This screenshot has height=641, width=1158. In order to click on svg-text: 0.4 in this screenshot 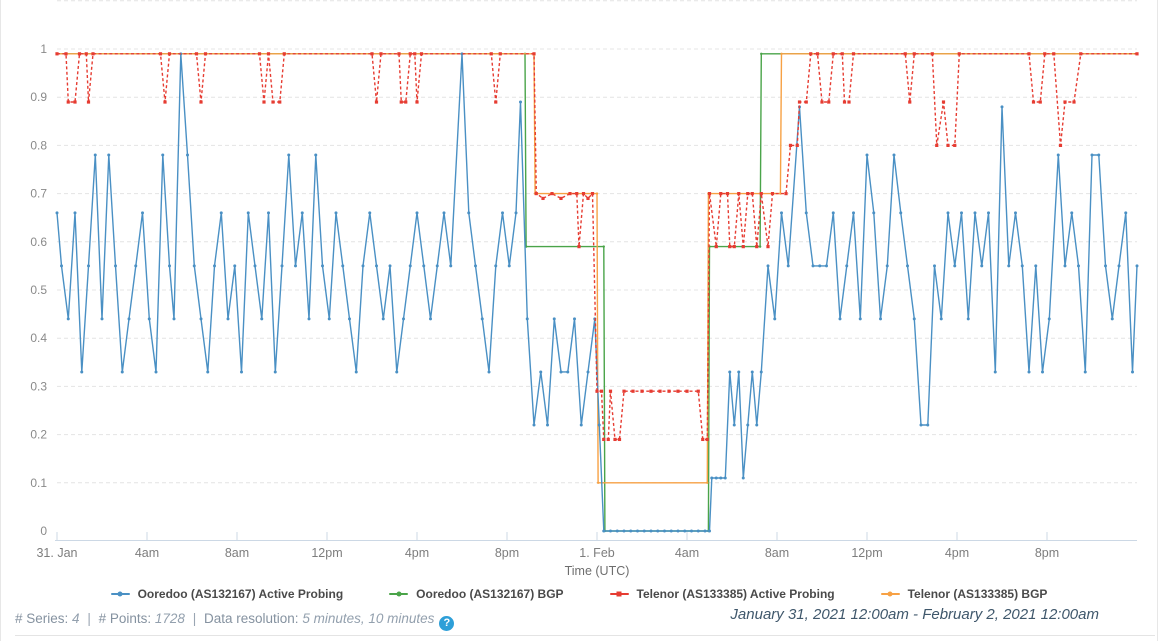, I will do `click(38, 338)`.